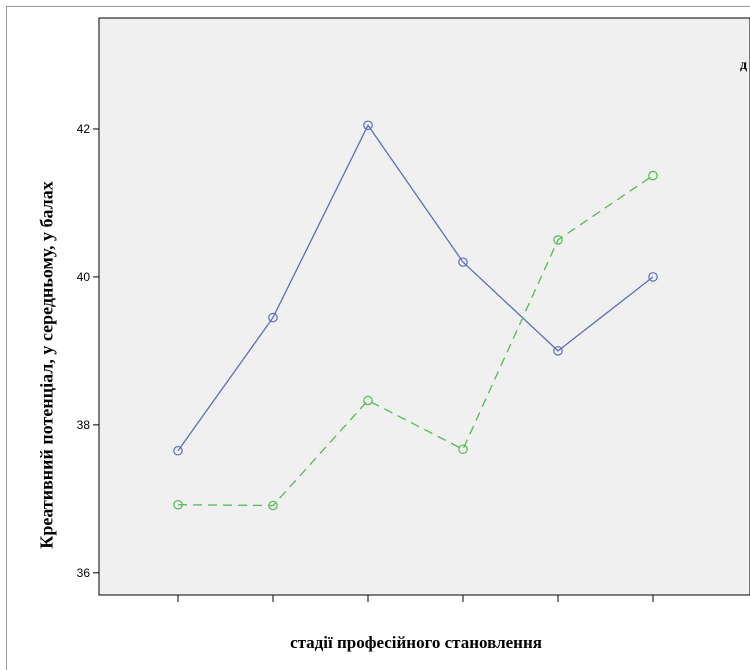 The height and width of the screenshot is (670, 750). Describe the element at coordinates (84, 129) in the screenshot. I see `y-tick-label: 42` at that location.